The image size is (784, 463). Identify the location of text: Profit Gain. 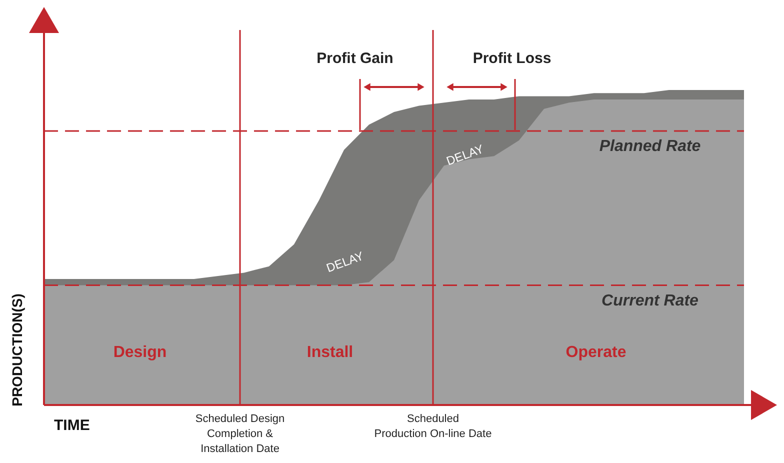
(355, 58).